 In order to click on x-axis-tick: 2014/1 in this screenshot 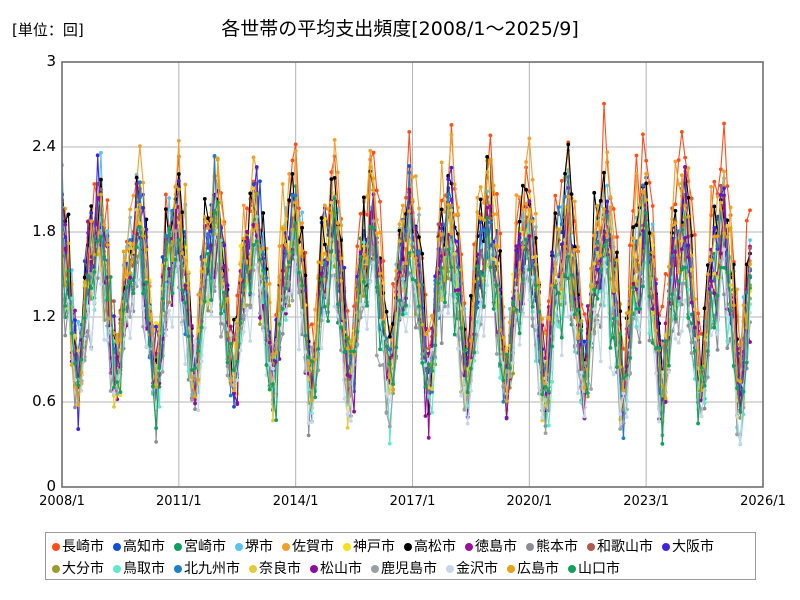, I will do `click(295, 501)`.